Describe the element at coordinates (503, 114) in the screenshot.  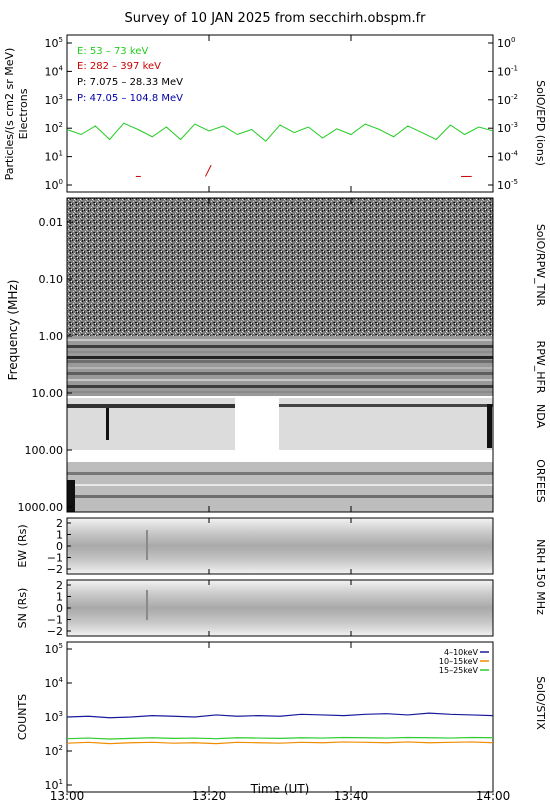
I see `epd-y2-ticks: 10⁻⁵ 10⁻⁴ 10⁻³ 10⁻² 10⁻¹ 10⁰` at that location.